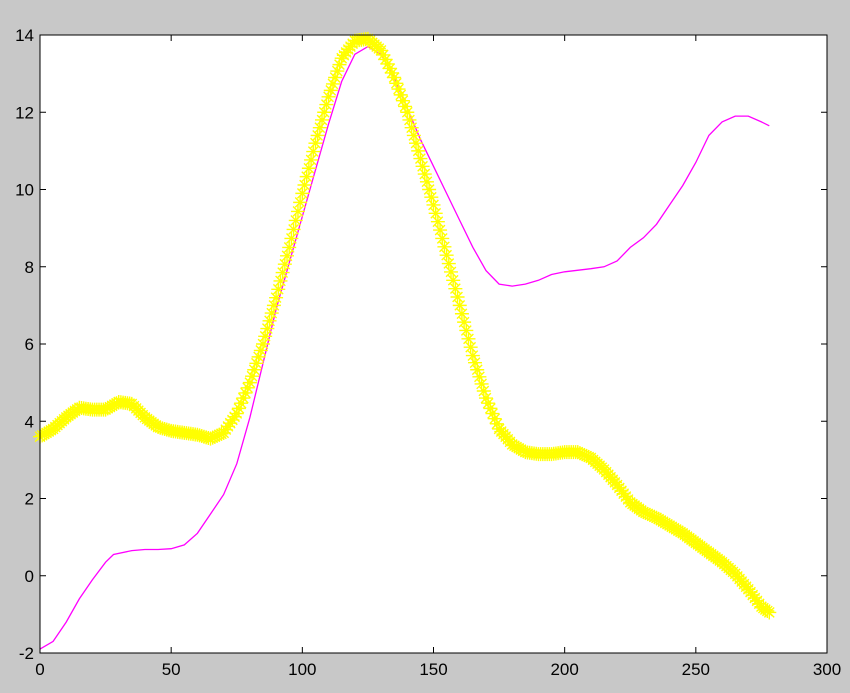 Image resolution: width=850 pixels, height=693 pixels. I want to click on y-tick-label: 4, so click(29, 421).